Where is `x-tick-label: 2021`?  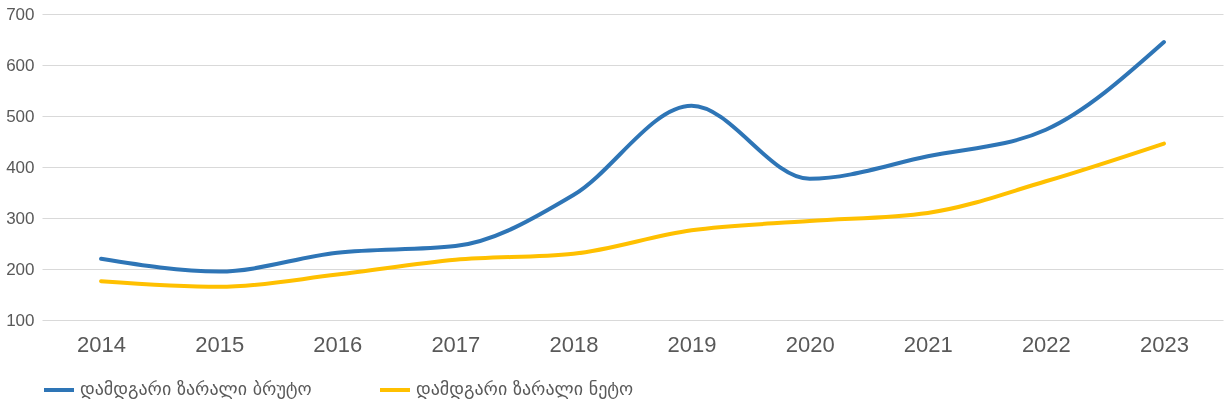
x-tick-label: 2021 is located at coordinates (928, 344).